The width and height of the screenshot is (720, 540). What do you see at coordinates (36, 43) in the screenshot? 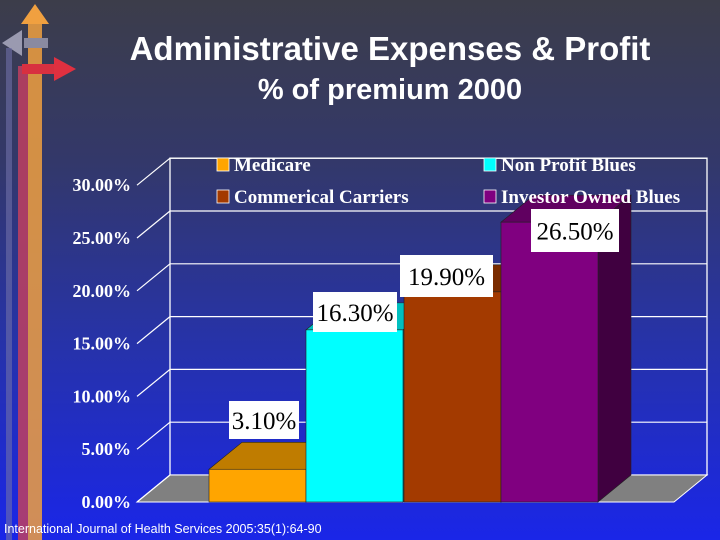
I see `left-arrow-shaft` at bounding box center [36, 43].